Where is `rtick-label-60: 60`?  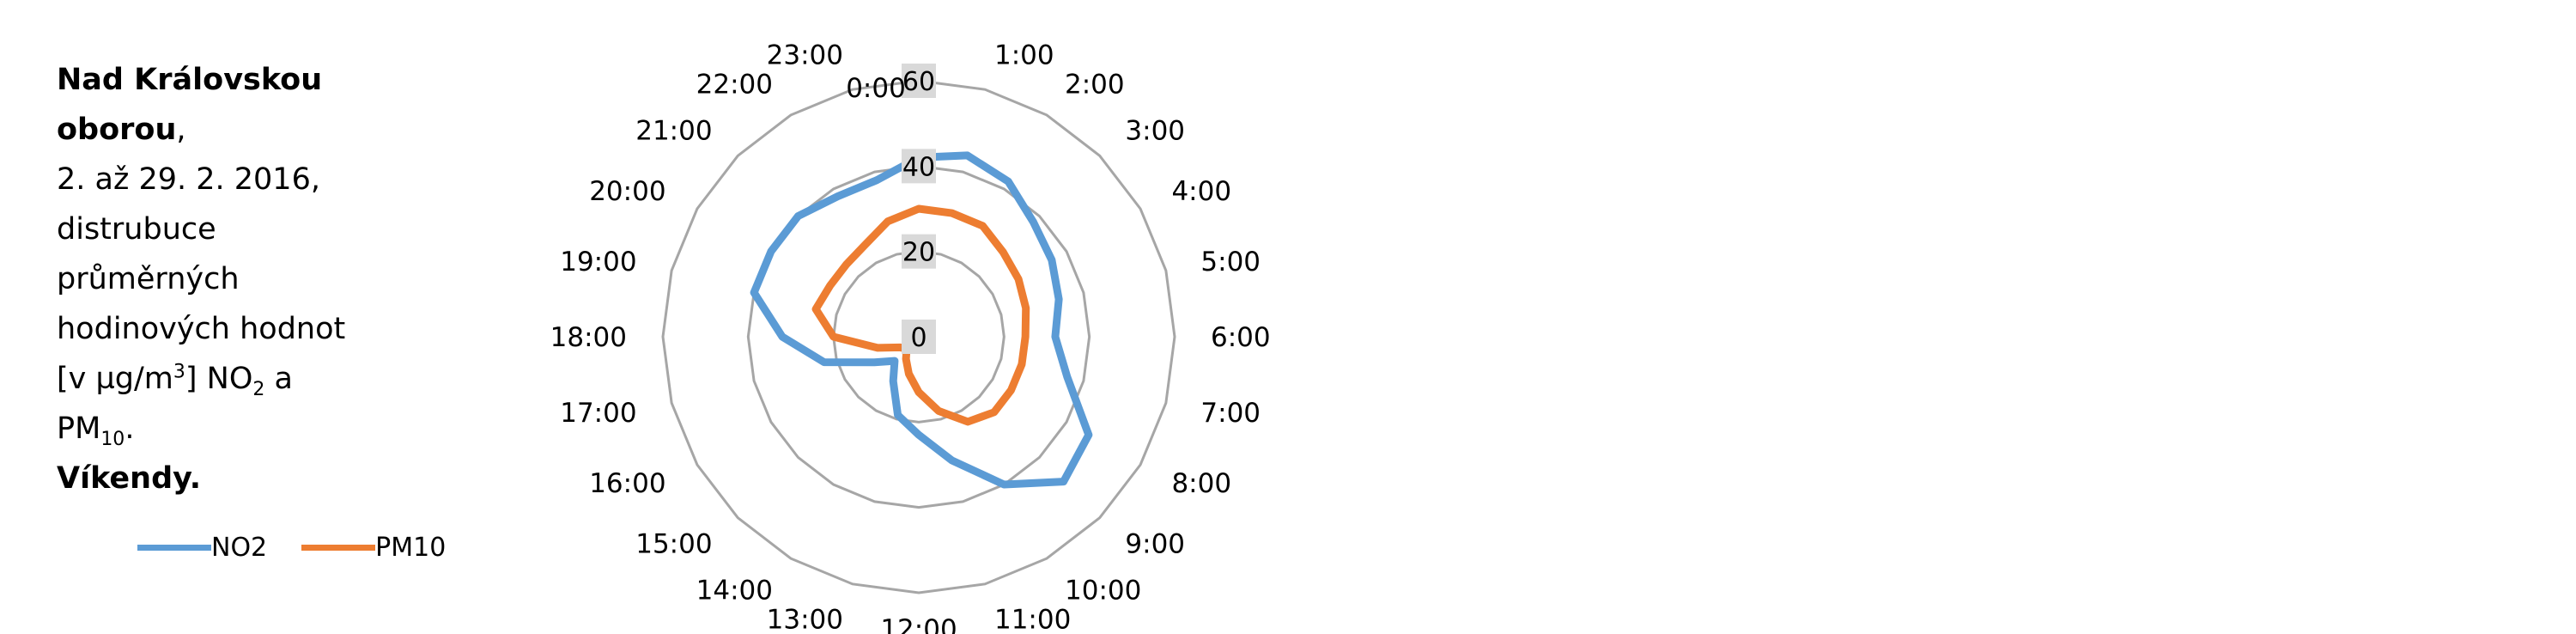
rtick-label-60: 60 is located at coordinates (918, 82).